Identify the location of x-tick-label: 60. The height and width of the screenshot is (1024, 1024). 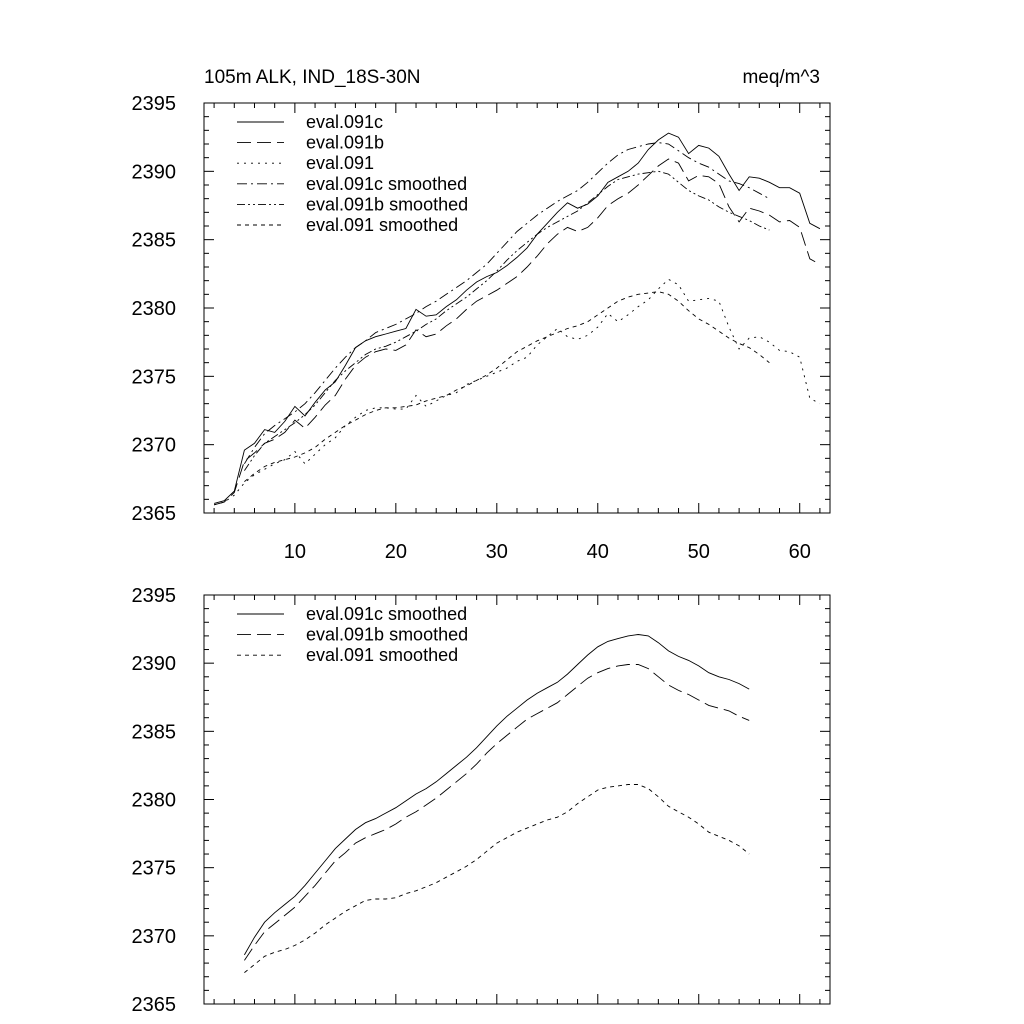
(800, 552).